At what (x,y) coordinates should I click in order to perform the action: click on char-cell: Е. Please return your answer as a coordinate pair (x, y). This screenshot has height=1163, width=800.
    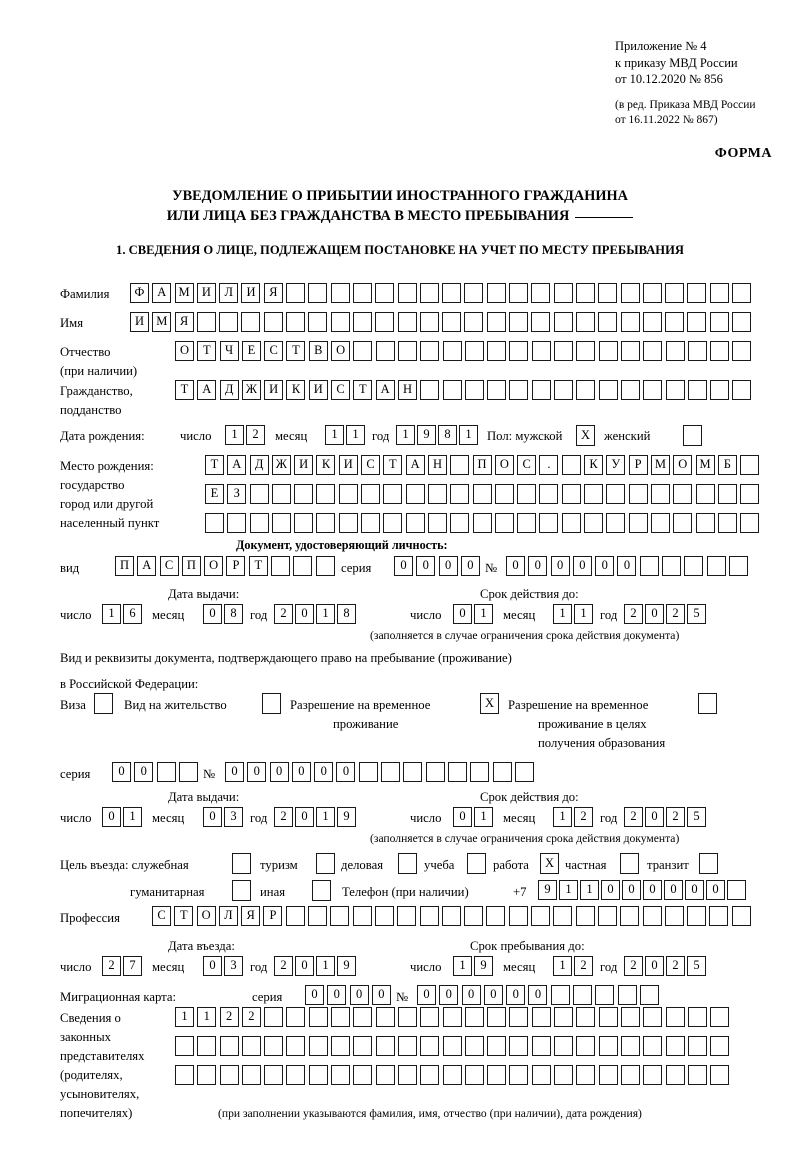
    Looking at the image, I should click on (214, 494).